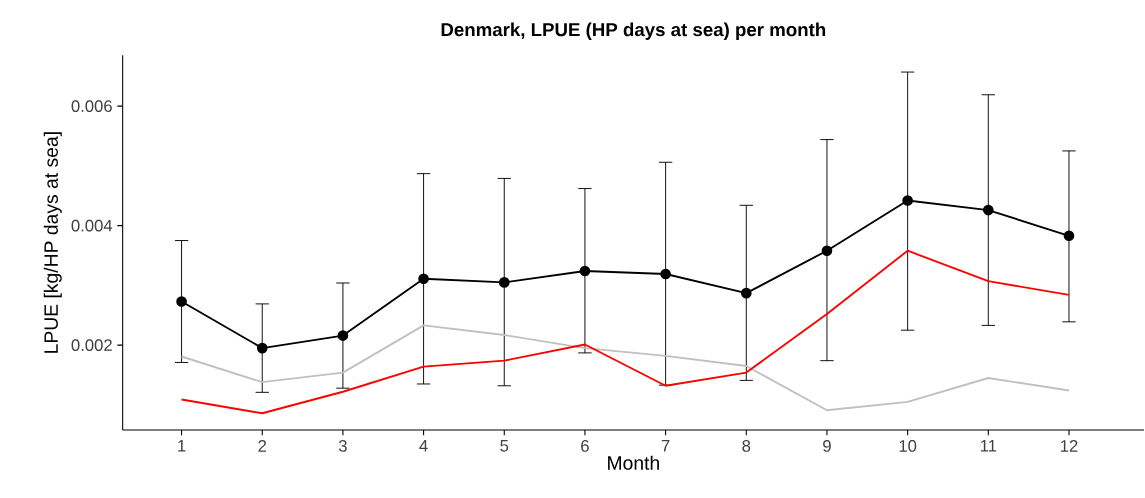  I want to click on x-tick-label: 8, so click(746, 446).